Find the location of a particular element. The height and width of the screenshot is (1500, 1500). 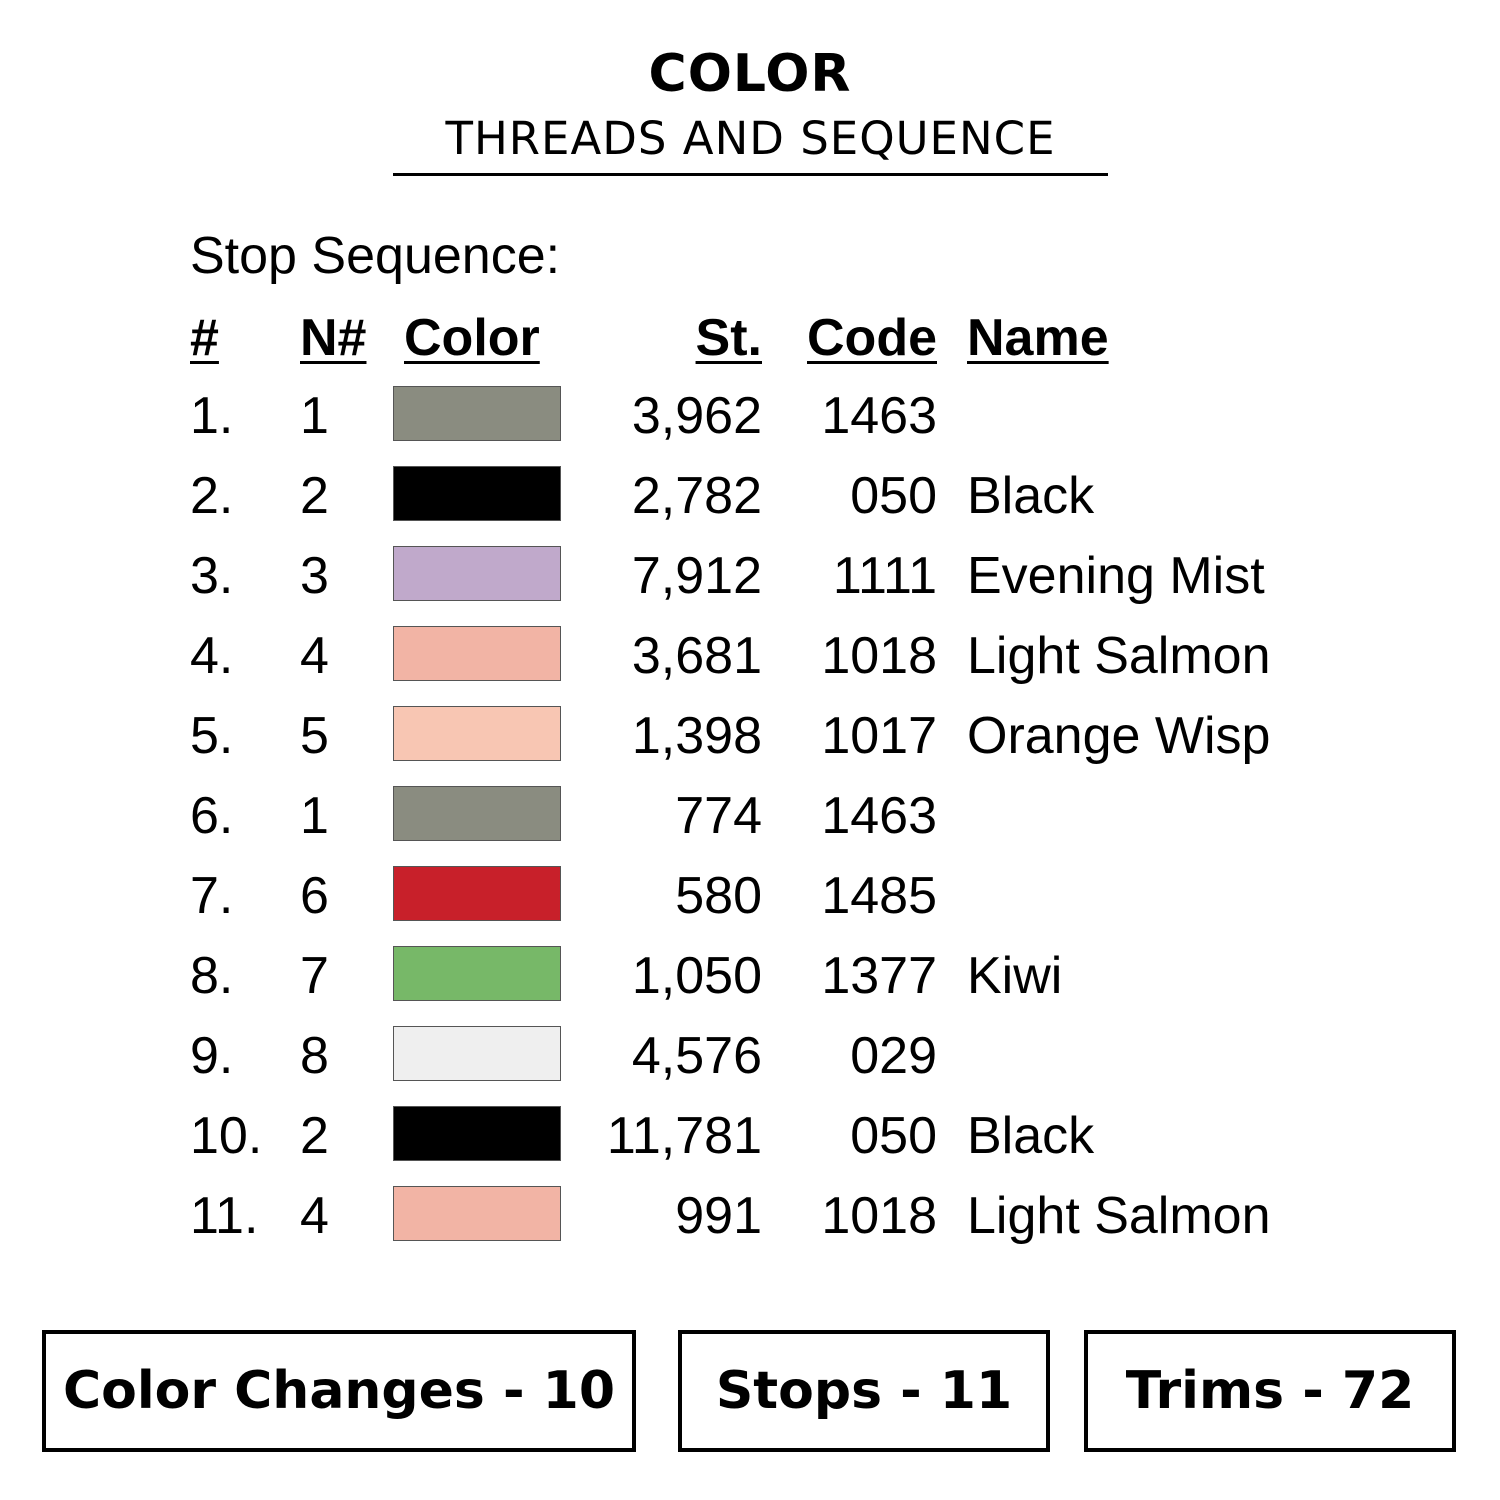

row-needle: 3 is located at coordinates (314, 576).